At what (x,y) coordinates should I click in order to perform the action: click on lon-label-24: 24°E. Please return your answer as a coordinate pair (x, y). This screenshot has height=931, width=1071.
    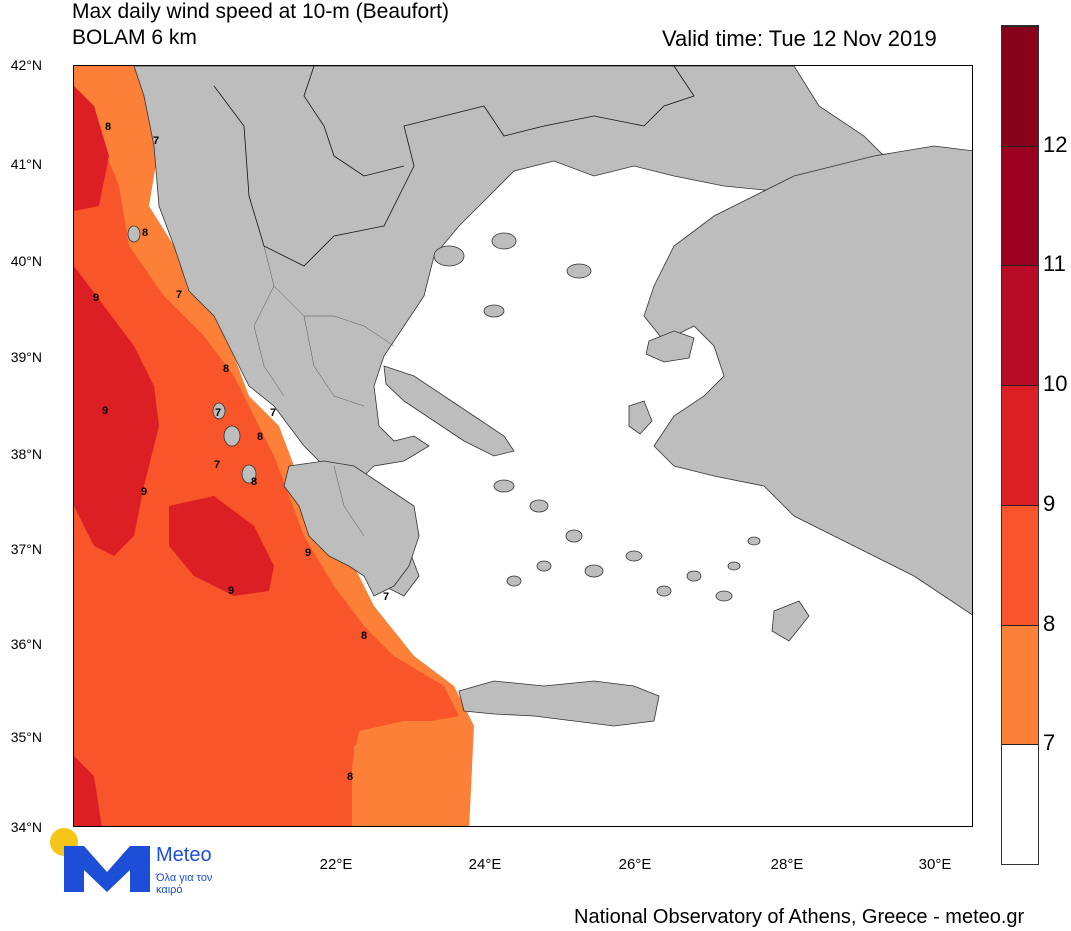
    Looking at the image, I should click on (485, 864).